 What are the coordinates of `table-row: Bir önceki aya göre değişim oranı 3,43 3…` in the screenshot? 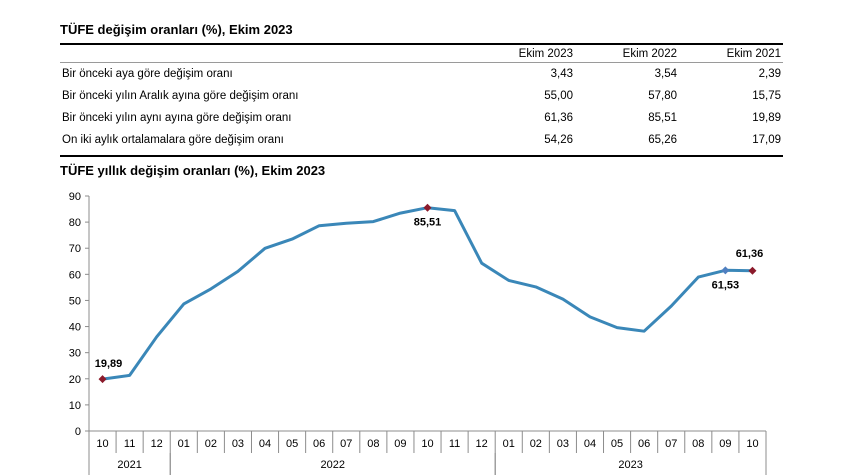 It's located at (421, 74).